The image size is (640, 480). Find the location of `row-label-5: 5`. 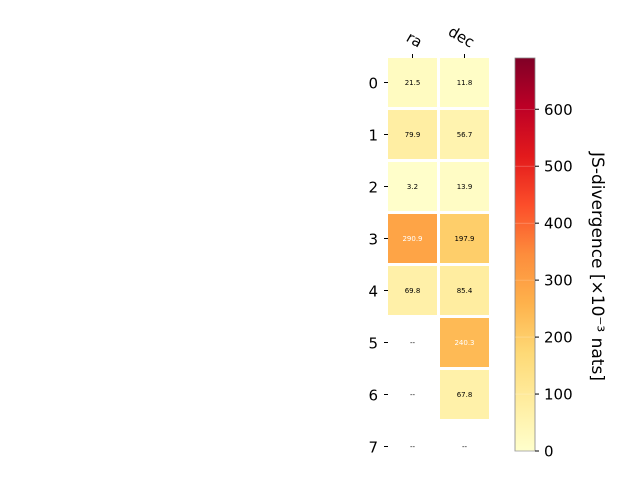

row-label-5: 5 is located at coordinates (373, 344).